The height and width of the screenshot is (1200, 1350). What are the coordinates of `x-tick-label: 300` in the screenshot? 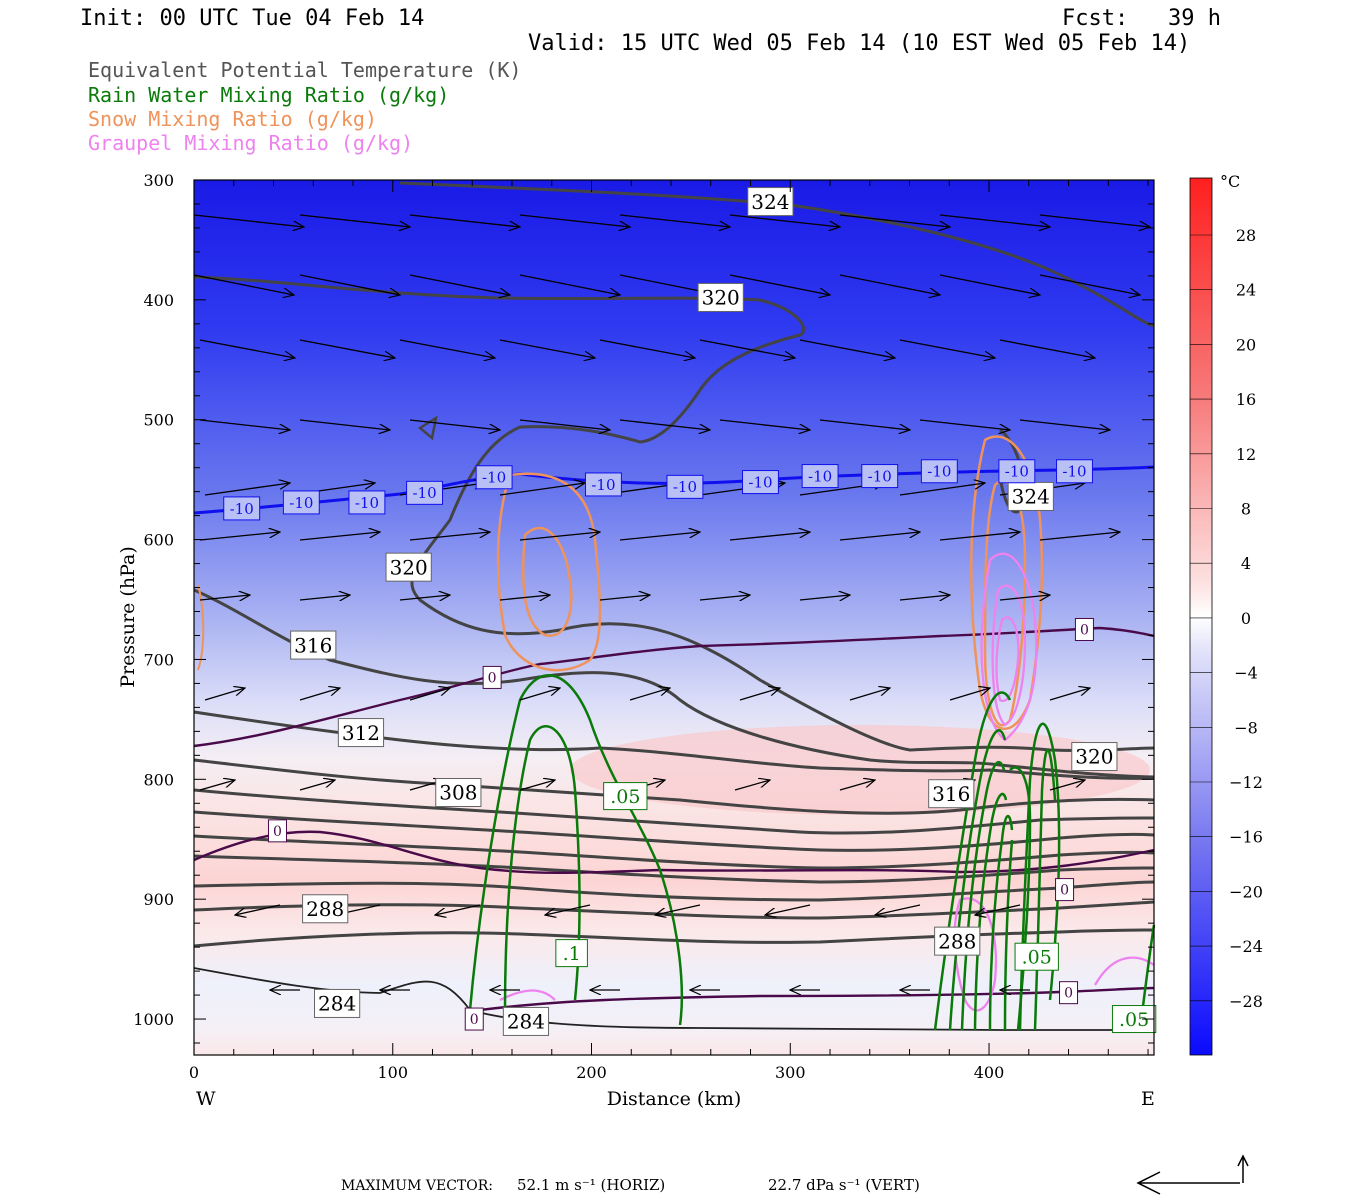 It's located at (790, 1072).